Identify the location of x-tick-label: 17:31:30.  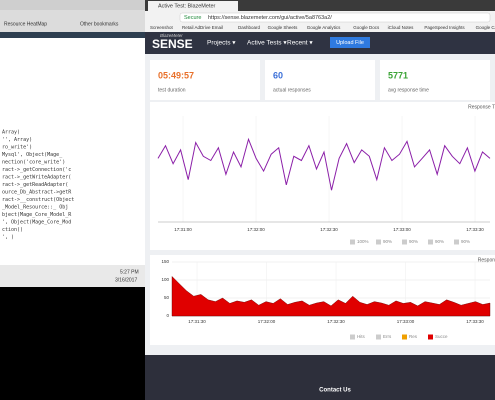
(197, 321).